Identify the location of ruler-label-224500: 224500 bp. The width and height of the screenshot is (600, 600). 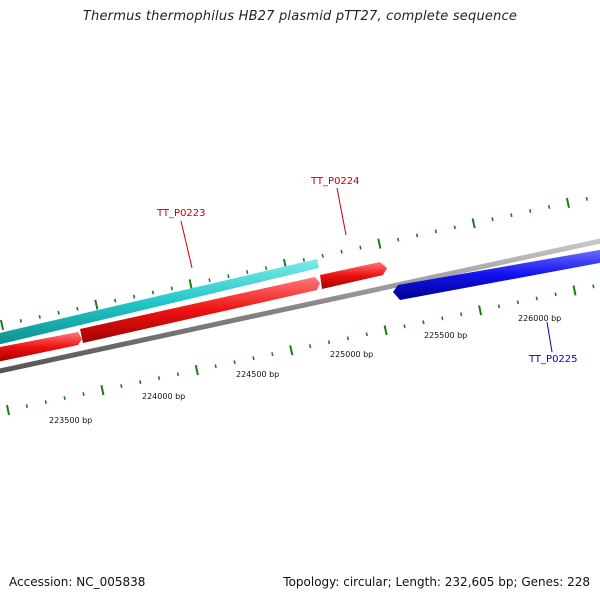
(257, 374).